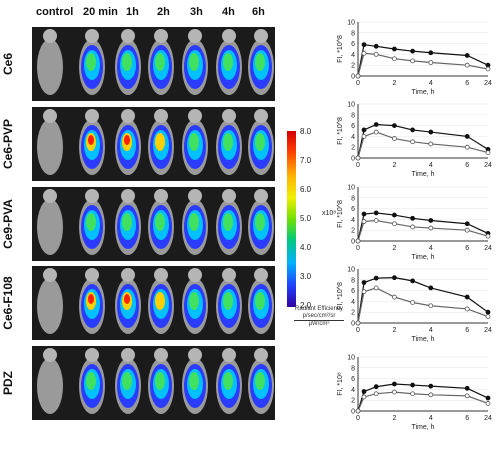 The width and height of the screenshot is (500, 451). What do you see at coordinates (100, 12) in the screenshot?
I see `column-label-1: 20 min` at bounding box center [100, 12].